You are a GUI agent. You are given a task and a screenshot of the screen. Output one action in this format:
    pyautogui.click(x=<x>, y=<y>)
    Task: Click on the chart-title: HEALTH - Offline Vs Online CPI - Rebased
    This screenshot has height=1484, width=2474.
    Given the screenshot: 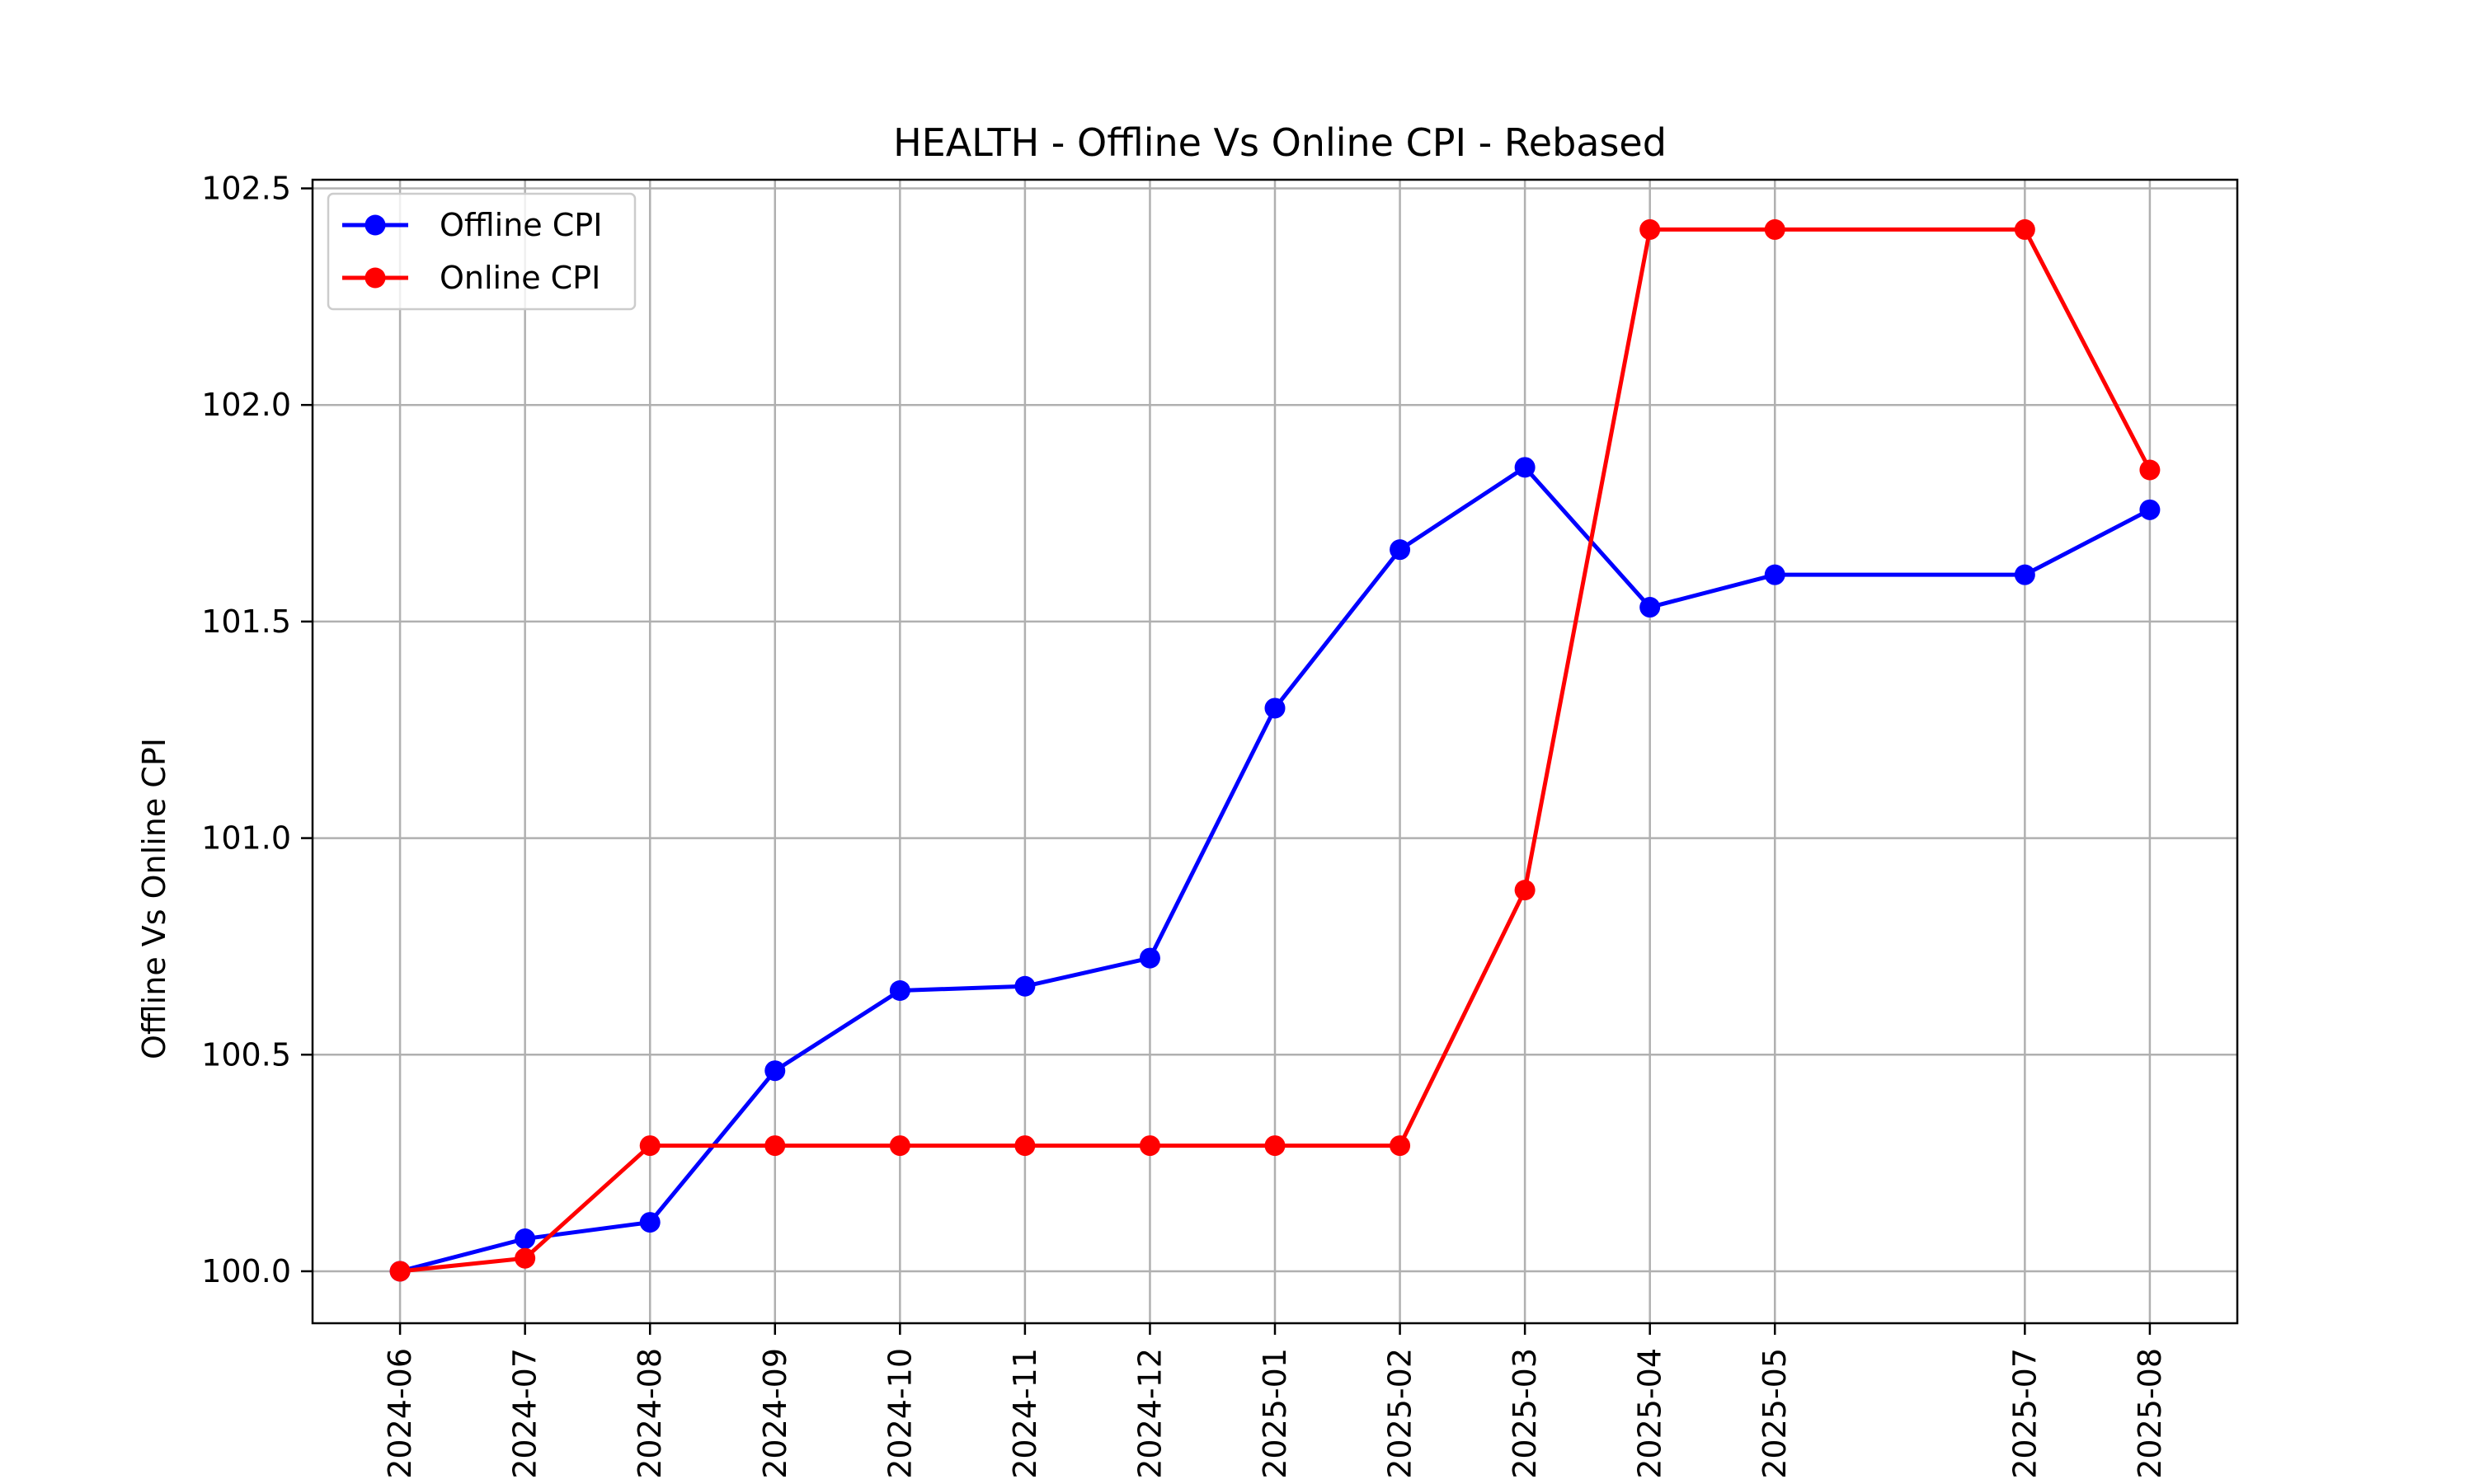 What is the action you would take?
    pyautogui.click(x=1280, y=142)
    